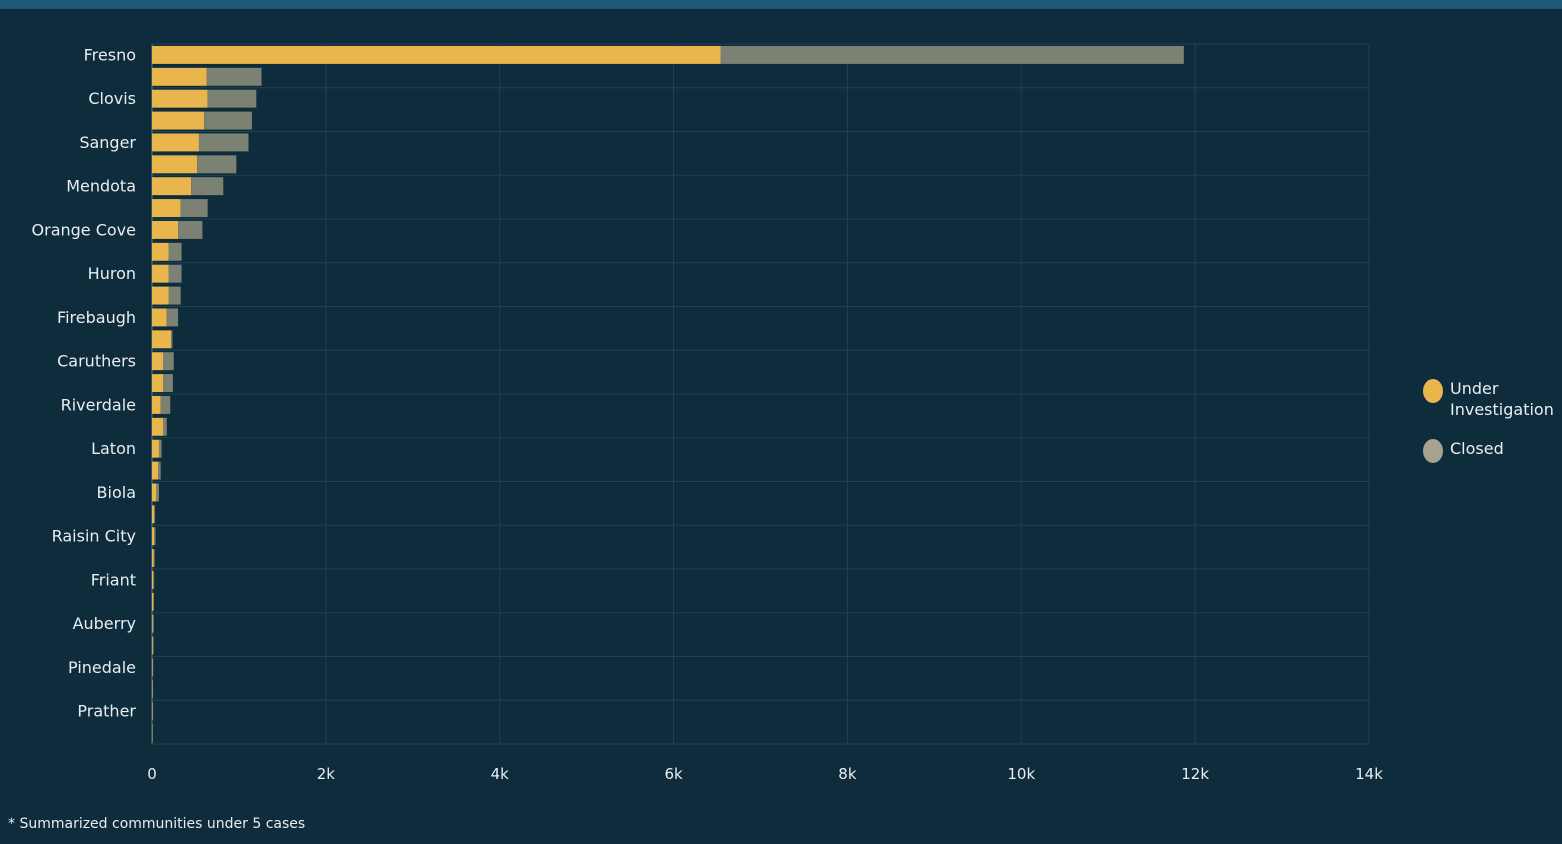 Image resolution: width=1562 pixels, height=844 pixels. I want to click on legend-item-closed: Closed, so click(1492, 450).